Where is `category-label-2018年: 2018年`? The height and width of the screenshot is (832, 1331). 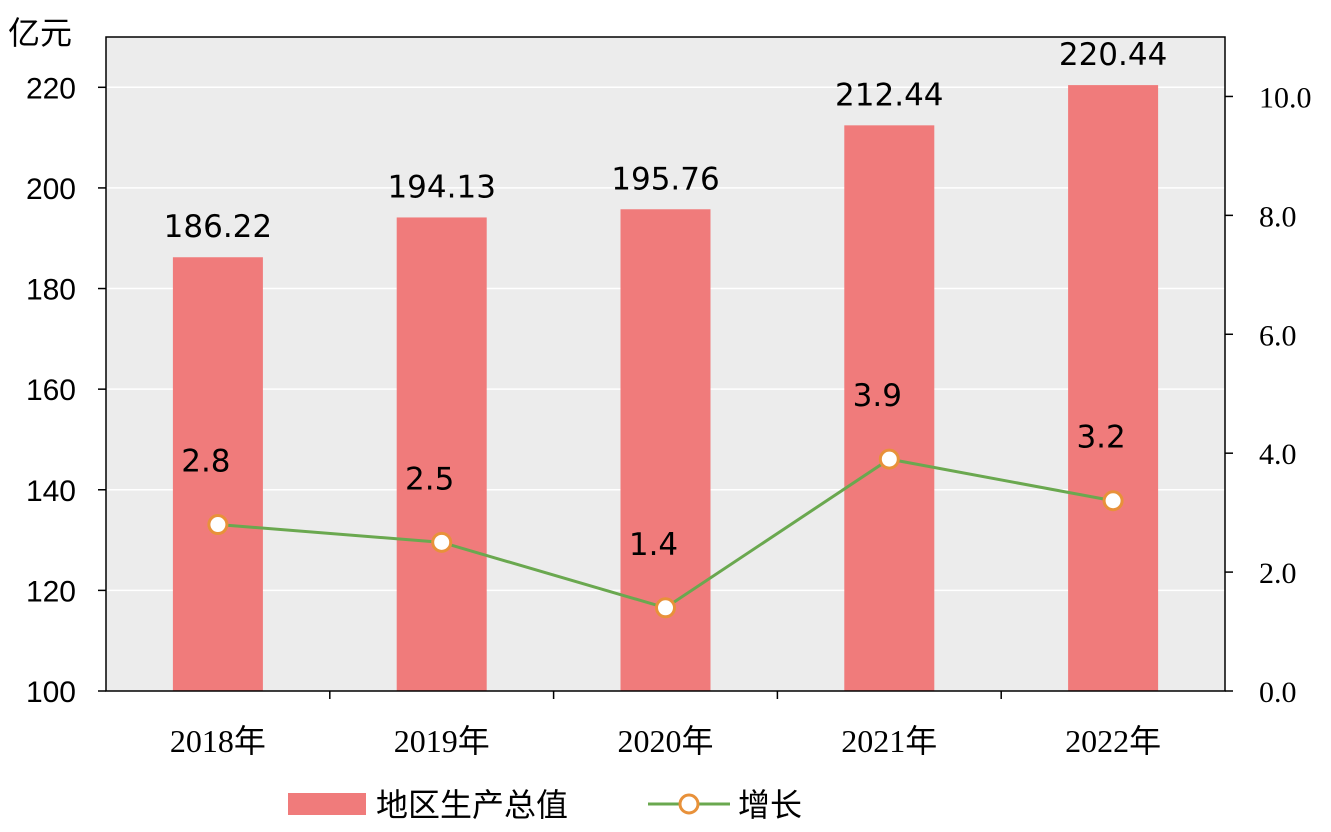 category-label-2018年: 2018年 is located at coordinates (218, 741).